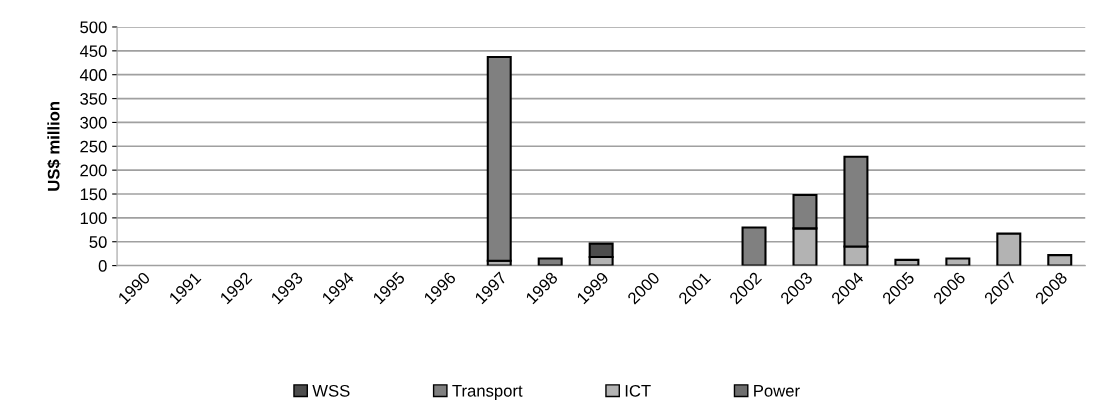  What do you see at coordinates (638, 390) in the screenshot?
I see `legend-label: ICT` at bounding box center [638, 390].